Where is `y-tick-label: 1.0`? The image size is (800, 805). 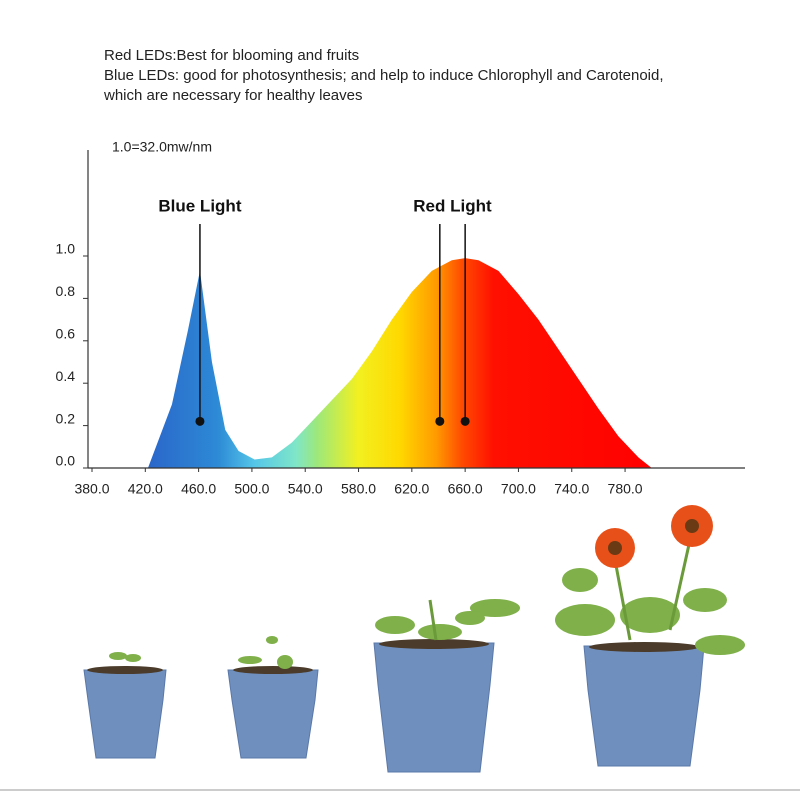 y-tick-label: 1.0 is located at coordinates (66, 249).